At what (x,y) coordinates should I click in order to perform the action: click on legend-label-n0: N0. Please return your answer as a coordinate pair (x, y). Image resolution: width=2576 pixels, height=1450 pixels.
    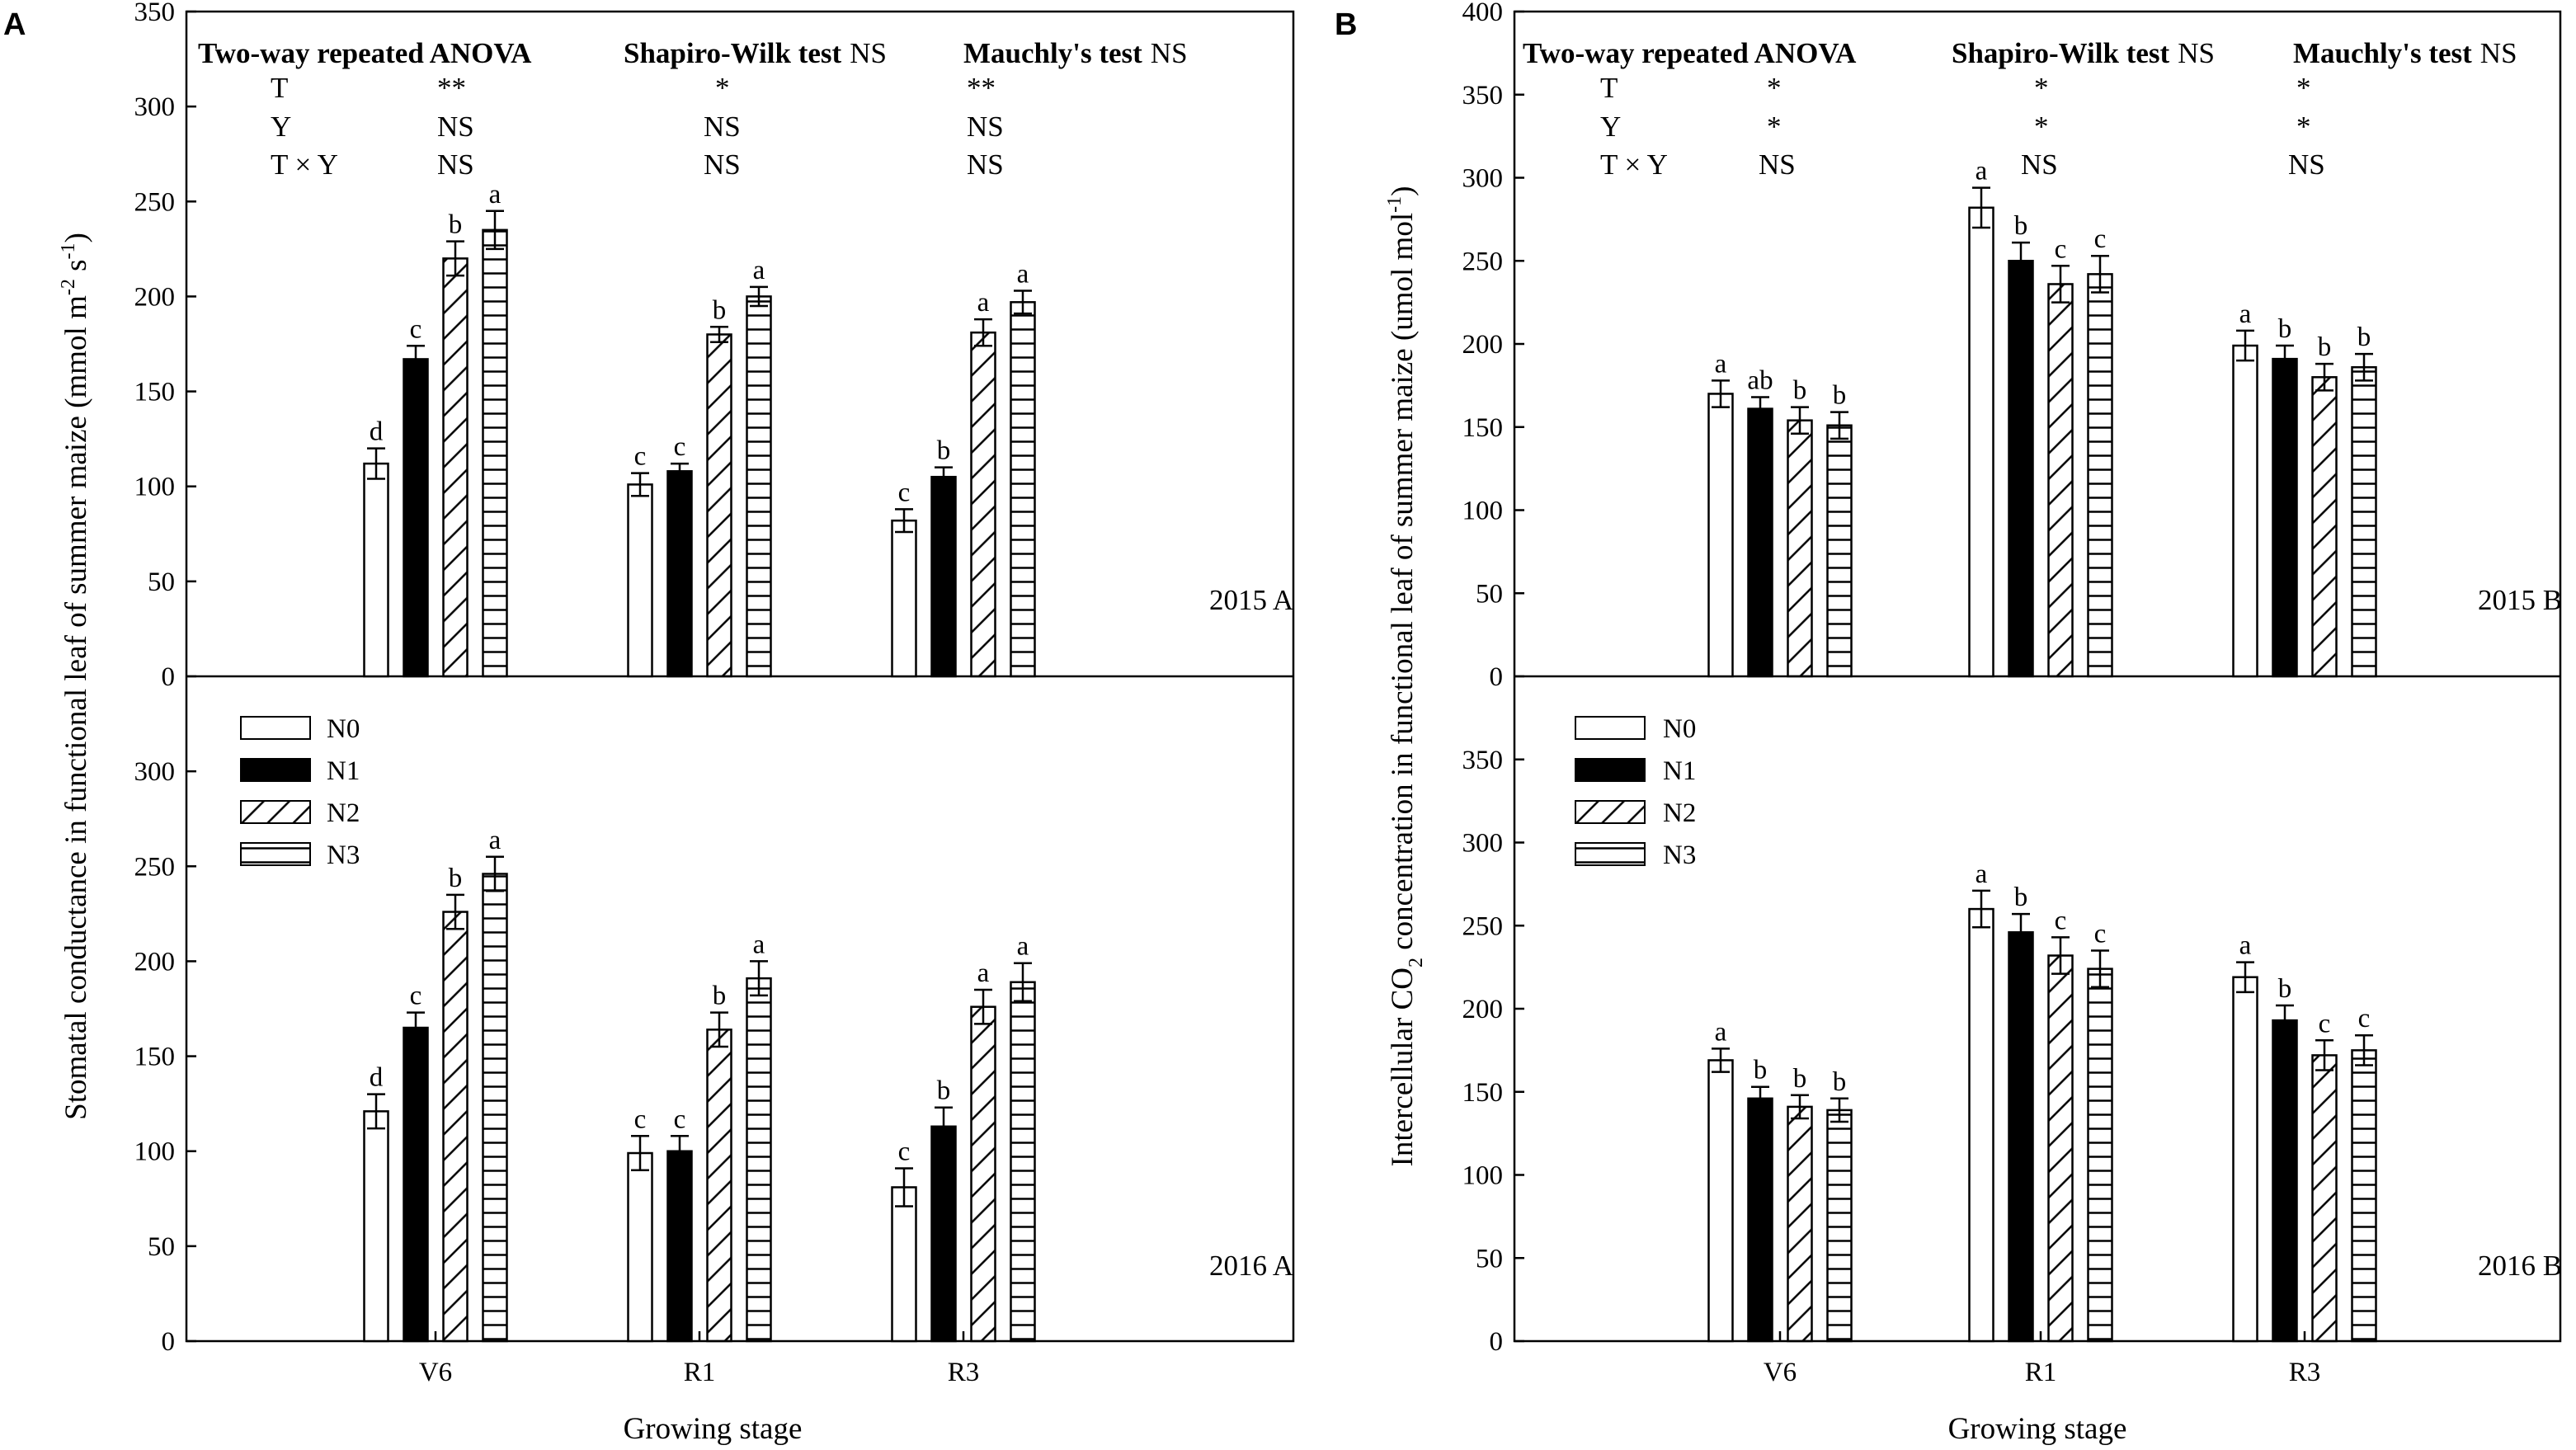
    Looking at the image, I should click on (1679, 729).